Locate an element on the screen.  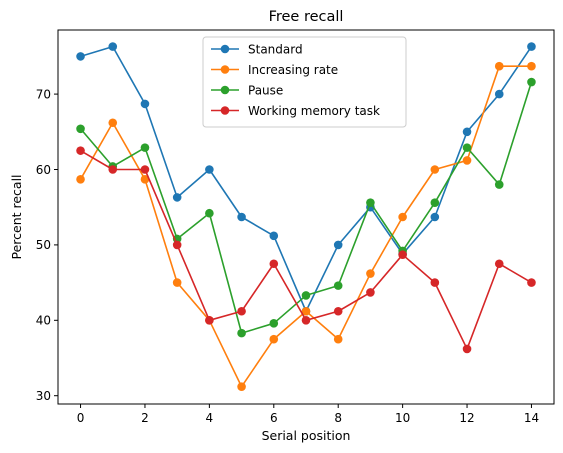
legend-label: Standard is located at coordinates (275, 50).